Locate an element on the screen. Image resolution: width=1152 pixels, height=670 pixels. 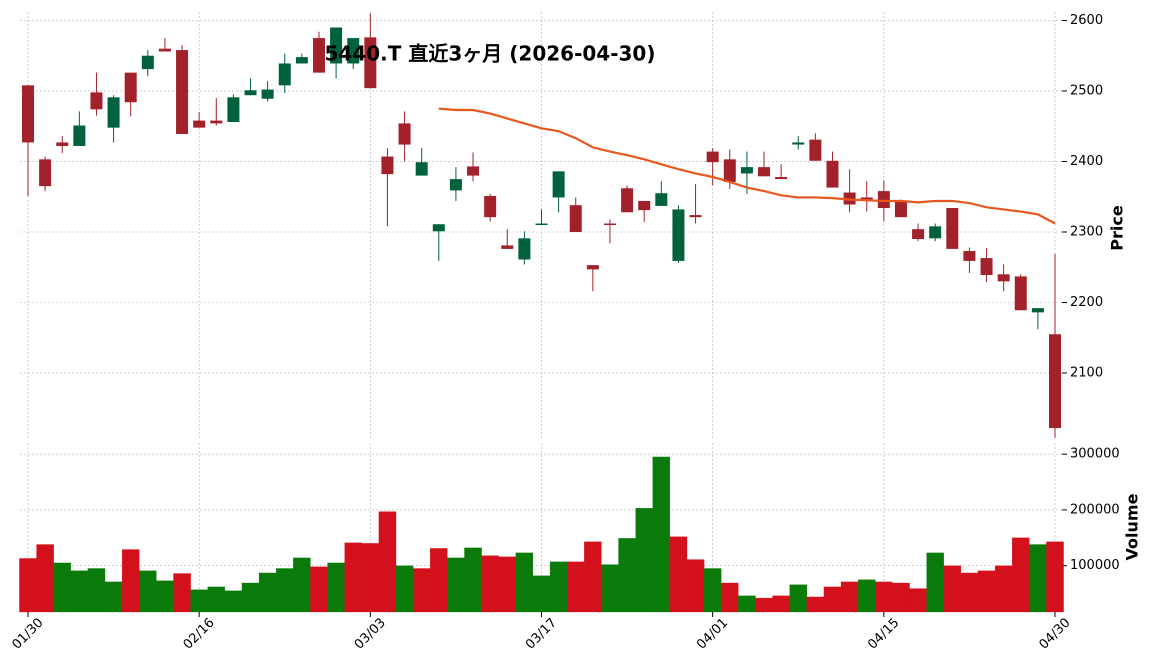
chart-title: 5440.T 直近3ヶ月 (2026-04-30) is located at coordinates (490, 54).